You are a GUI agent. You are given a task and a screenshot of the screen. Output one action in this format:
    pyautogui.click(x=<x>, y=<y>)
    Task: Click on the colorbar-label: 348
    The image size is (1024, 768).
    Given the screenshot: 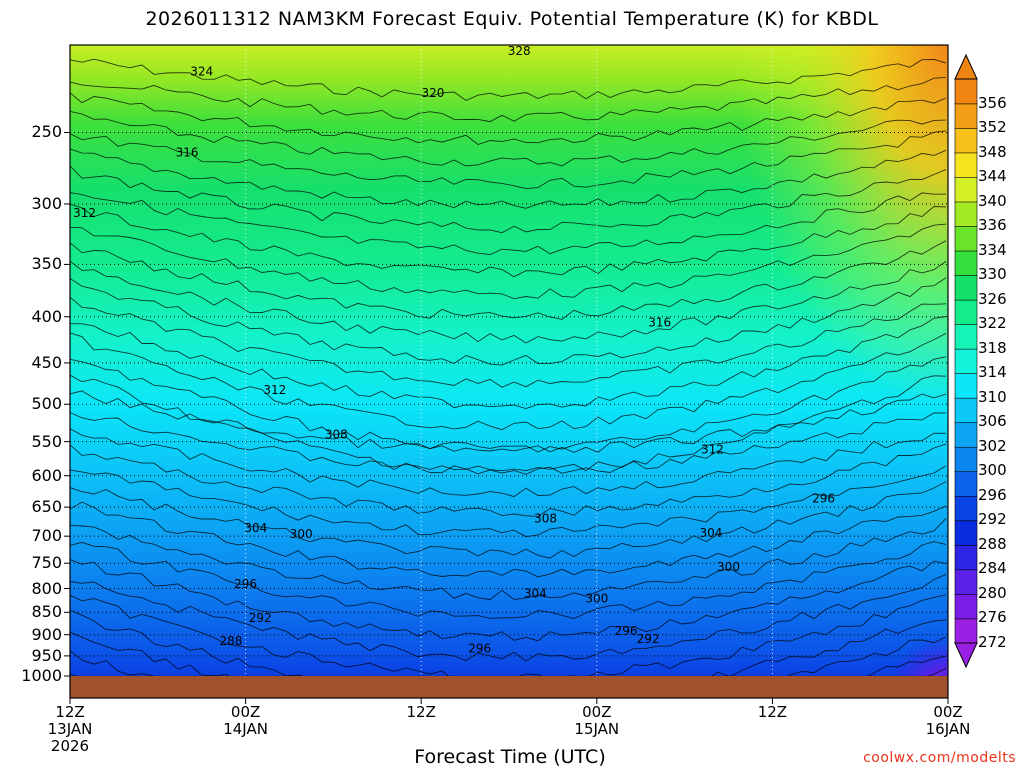 What is the action you would take?
    pyautogui.click(x=992, y=151)
    